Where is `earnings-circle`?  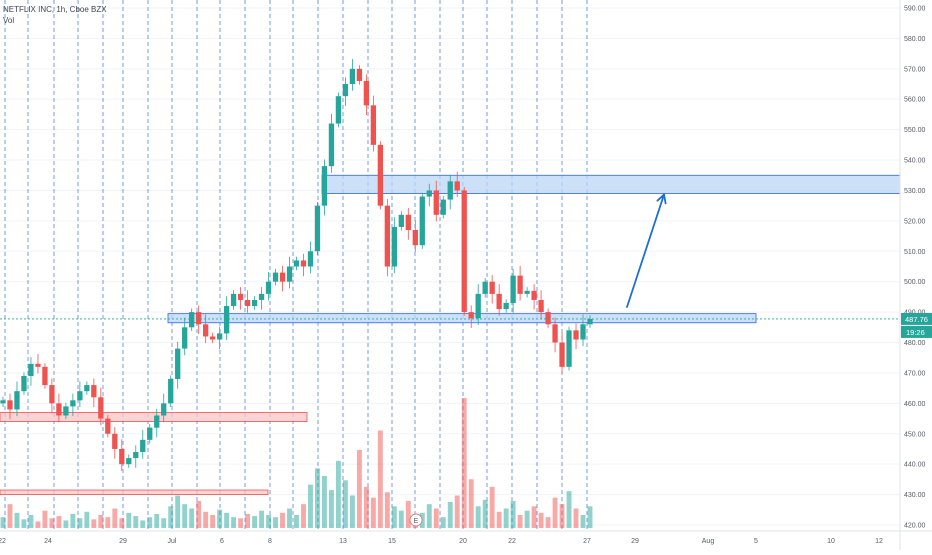 earnings-circle is located at coordinates (416, 520).